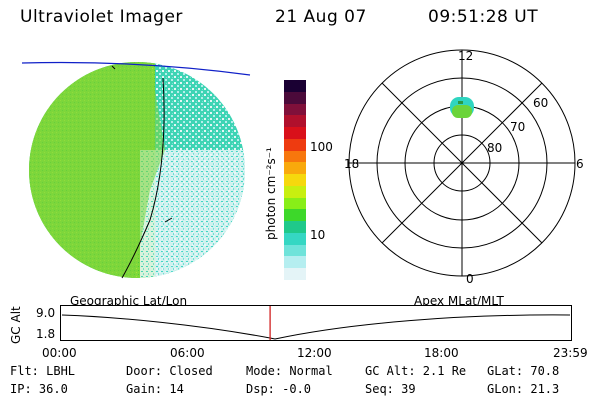 The width and height of the screenshot is (600, 400). Describe the element at coordinates (16, 325) in the screenshot. I see `timeline-axis-title: GC Alt` at that location.